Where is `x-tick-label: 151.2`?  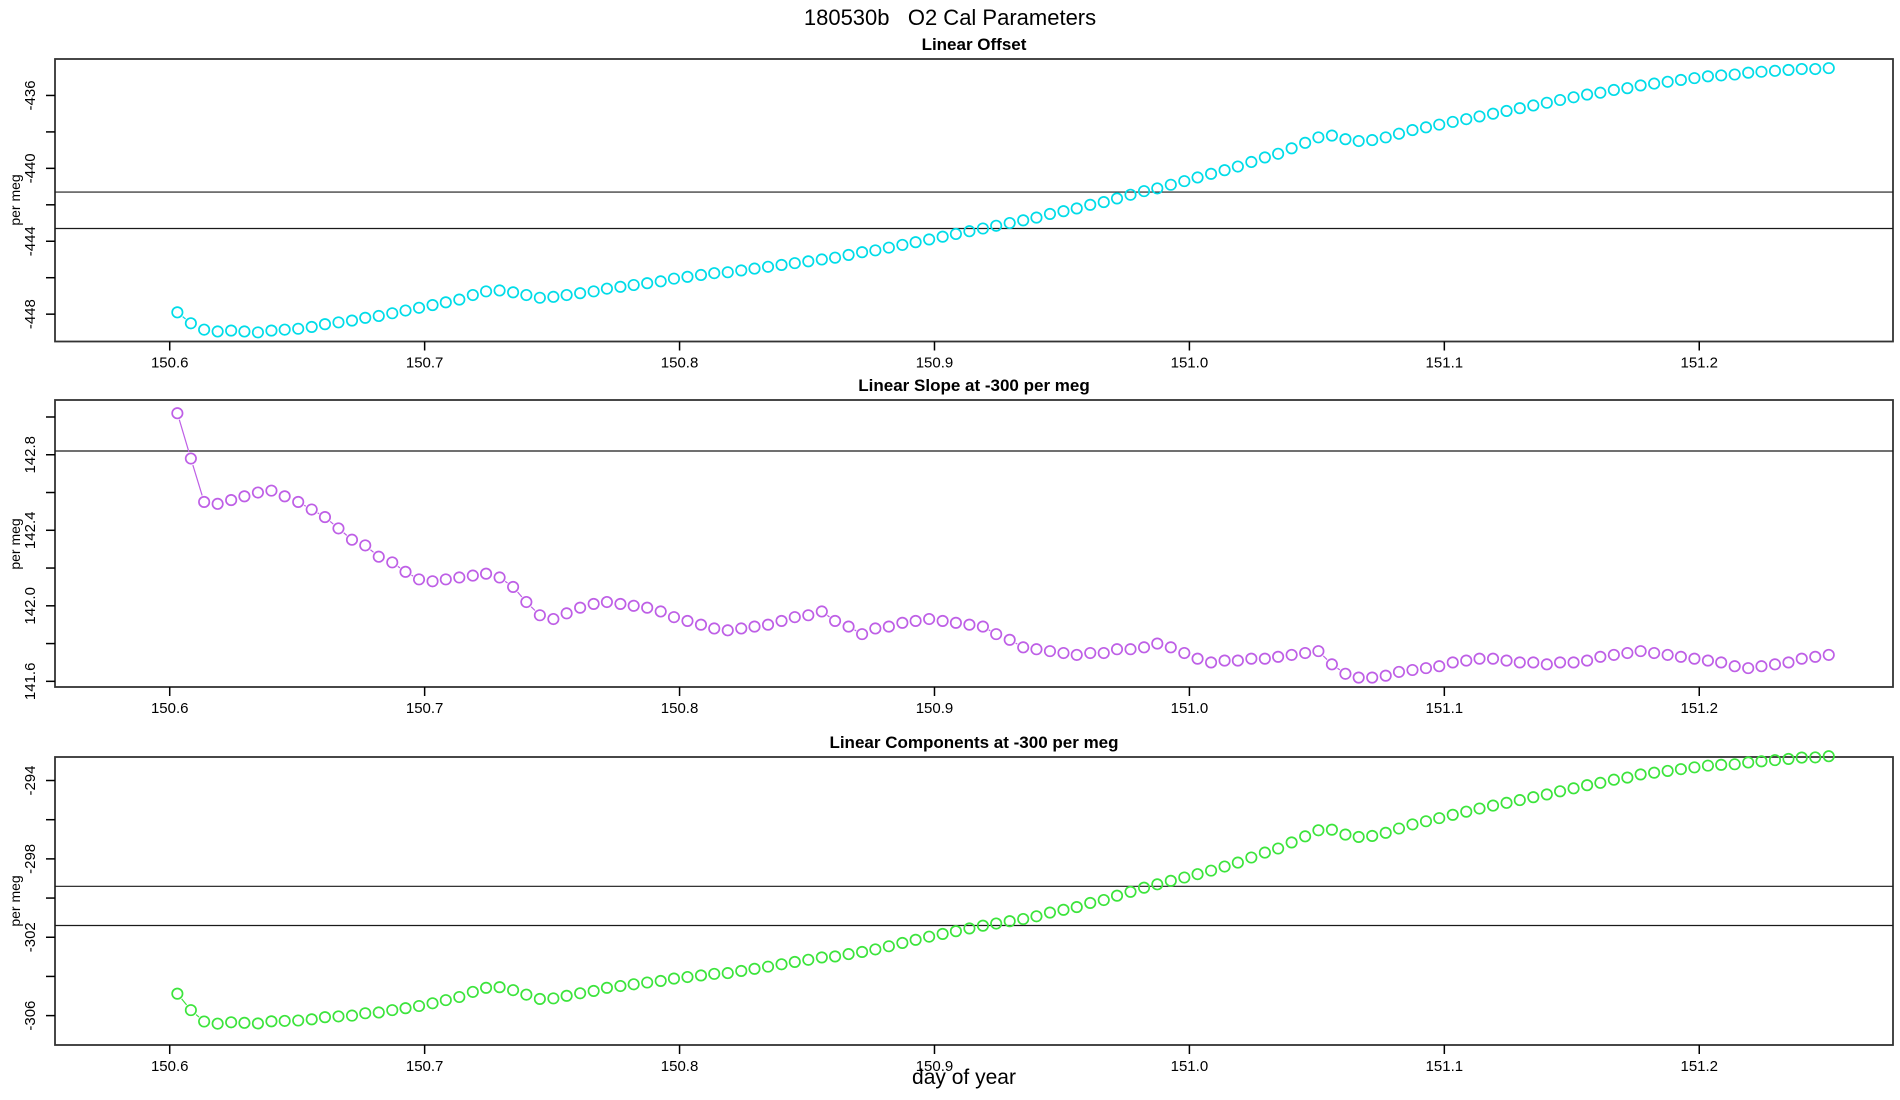
x-tick-label: 151.2 is located at coordinates (1699, 708).